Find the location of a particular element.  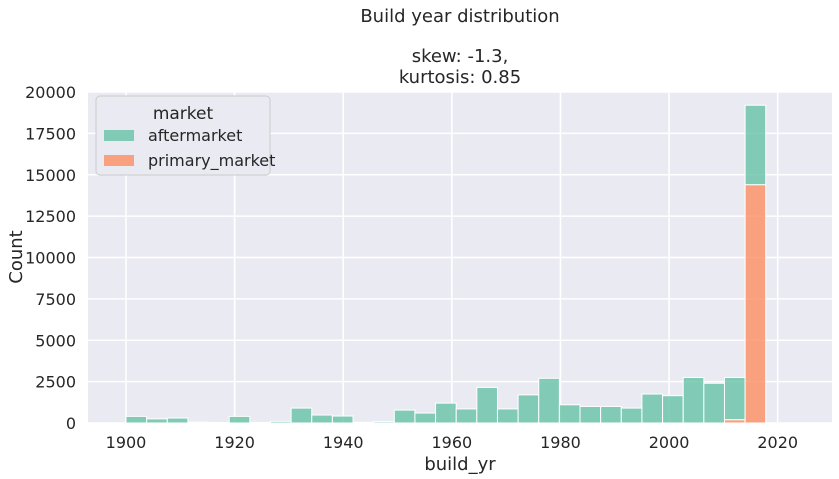

legend-box is located at coordinates (183, 135).